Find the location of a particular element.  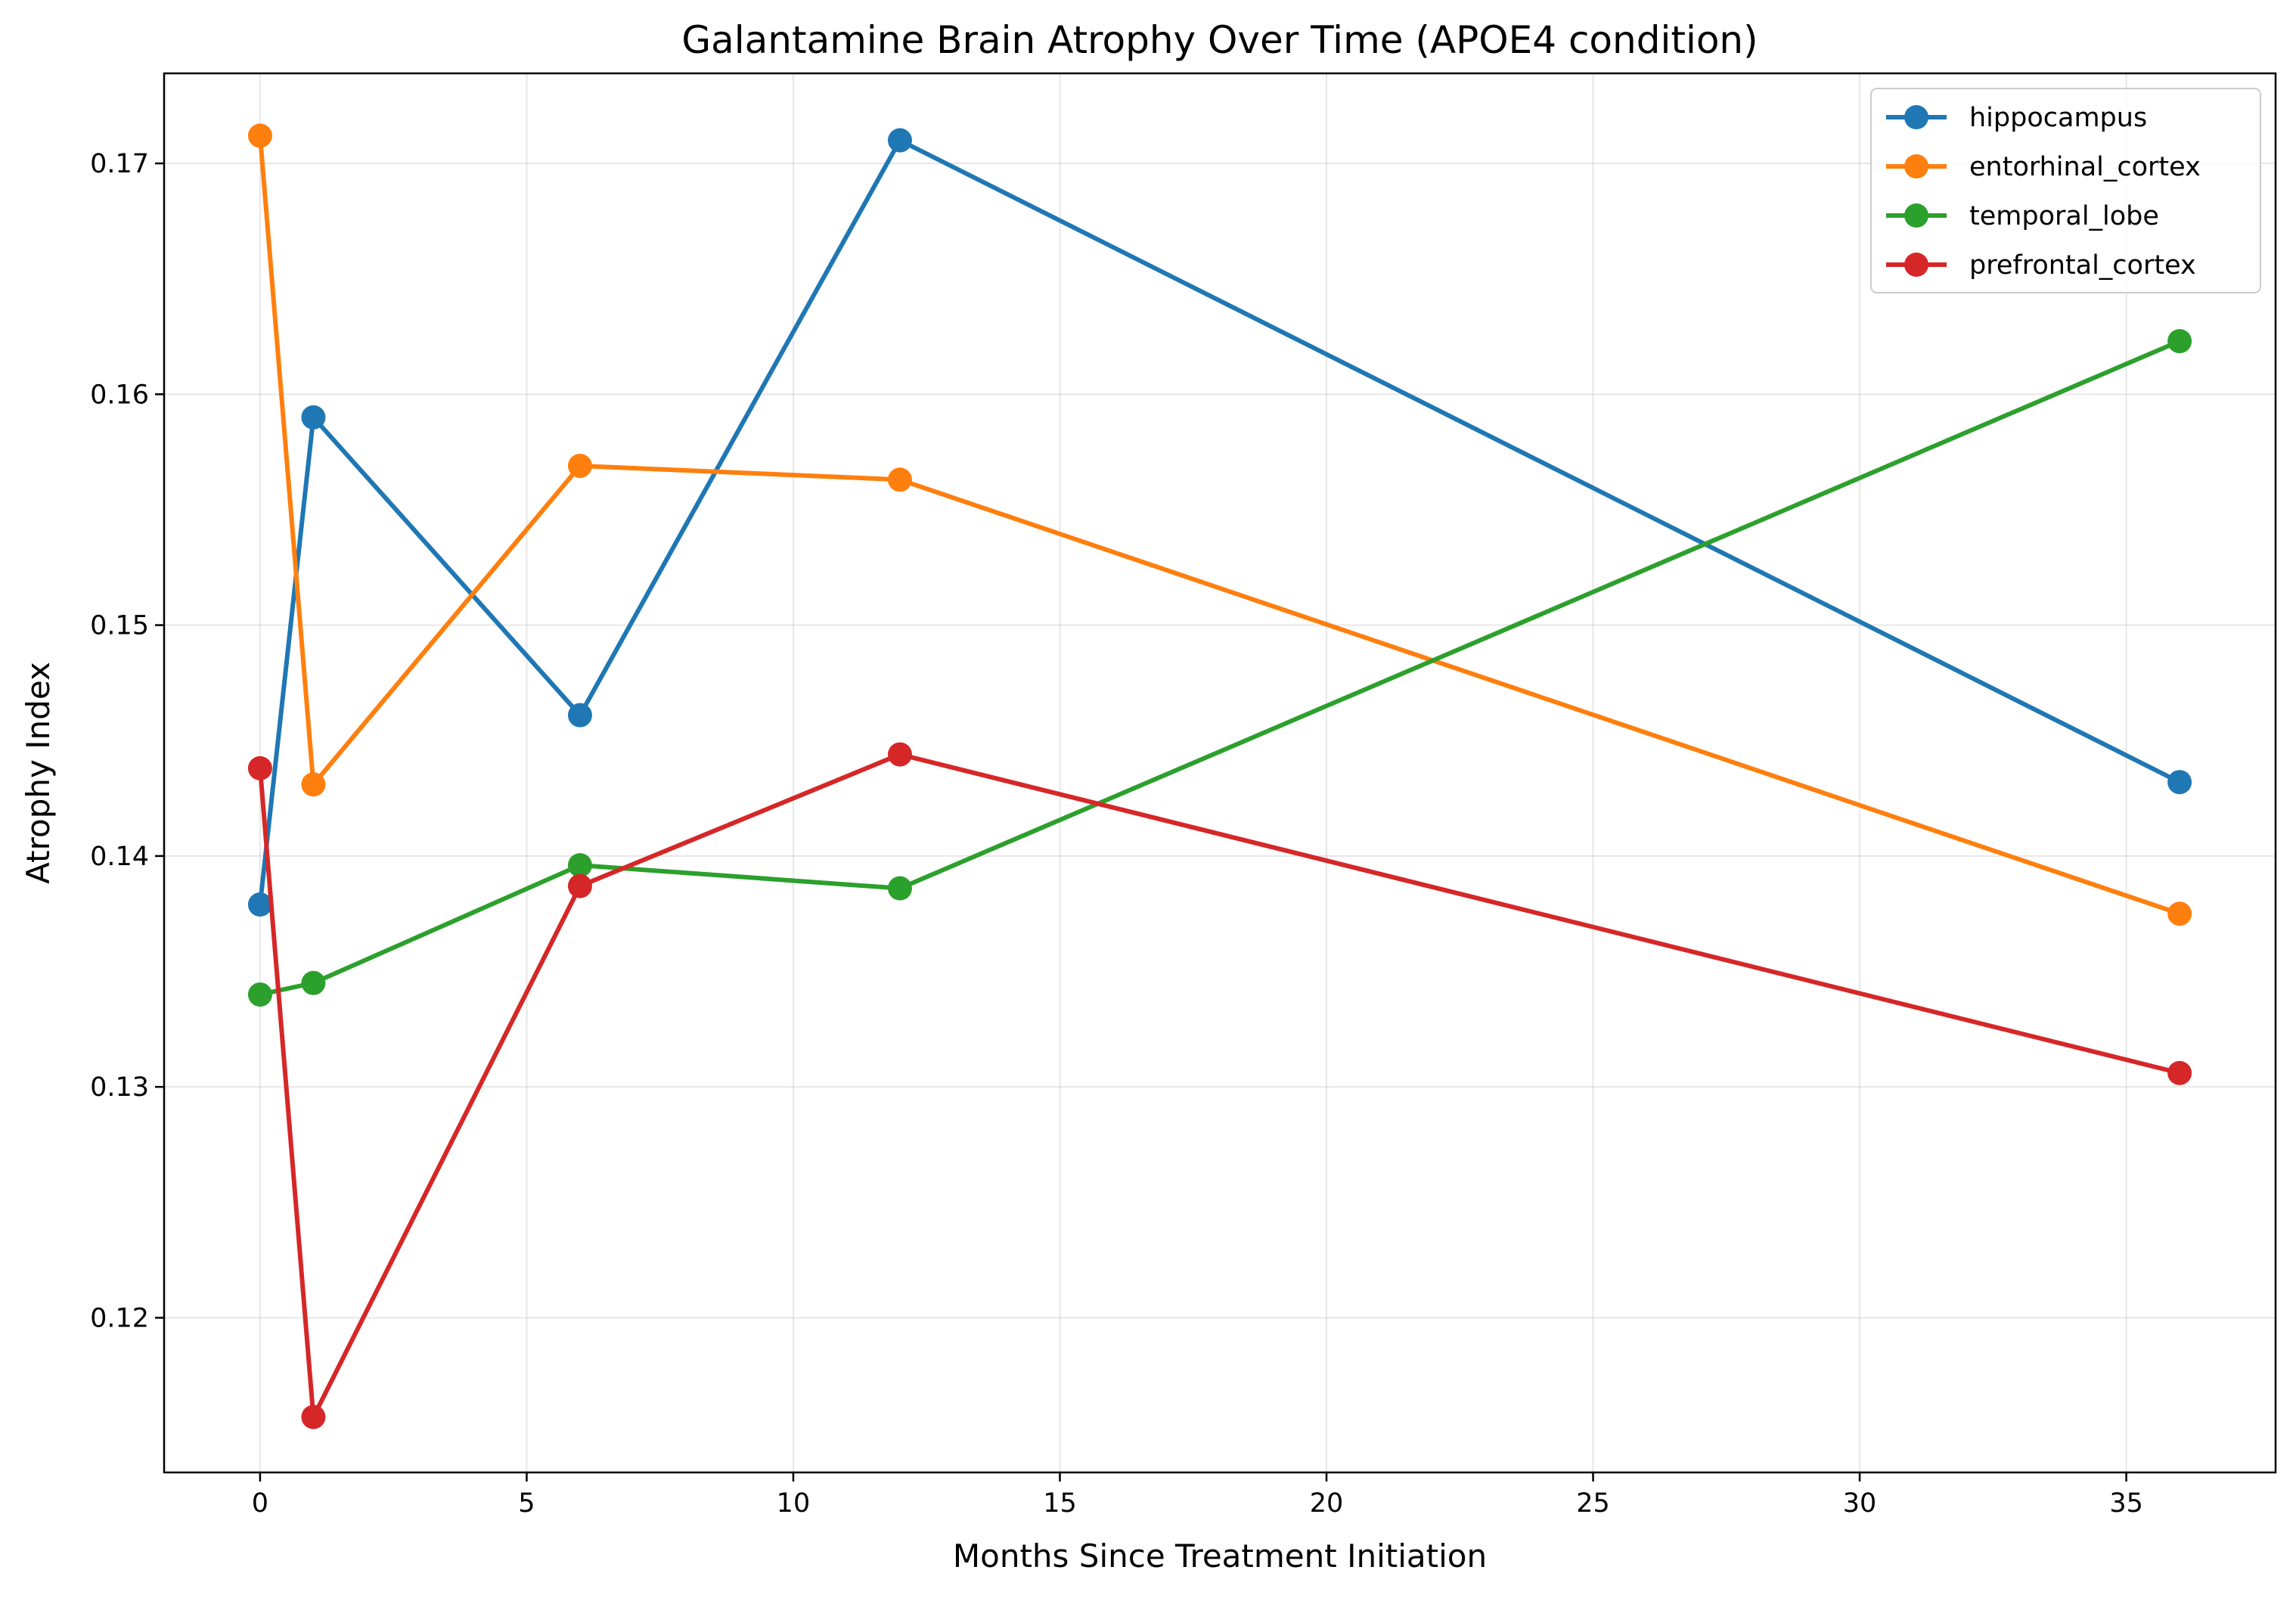

y-tick-label: 0.13 is located at coordinates (119, 1087).